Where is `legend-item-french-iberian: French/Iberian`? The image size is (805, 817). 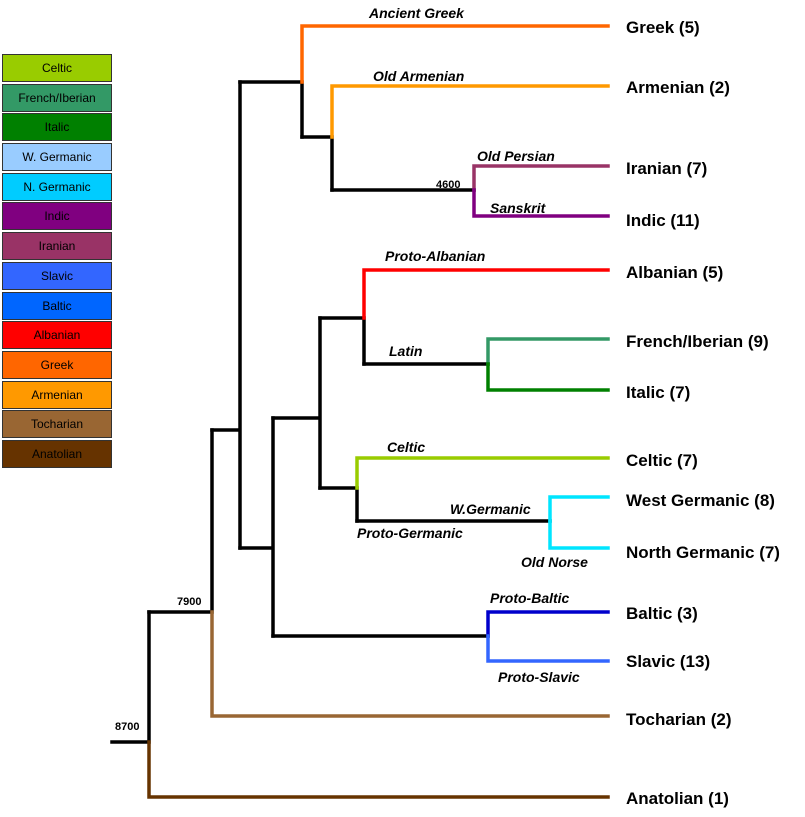
legend-item-french-iberian: French/Iberian is located at coordinates (57, 97).